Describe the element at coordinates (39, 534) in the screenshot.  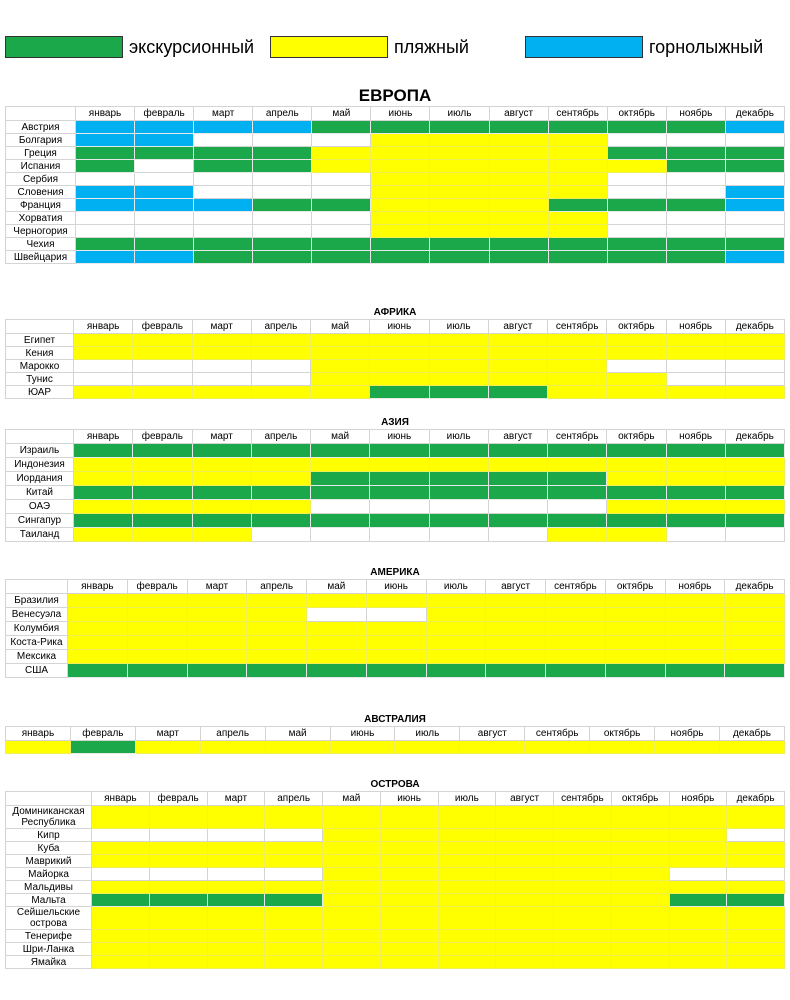
I see `row-label: Таиланд` at that location.